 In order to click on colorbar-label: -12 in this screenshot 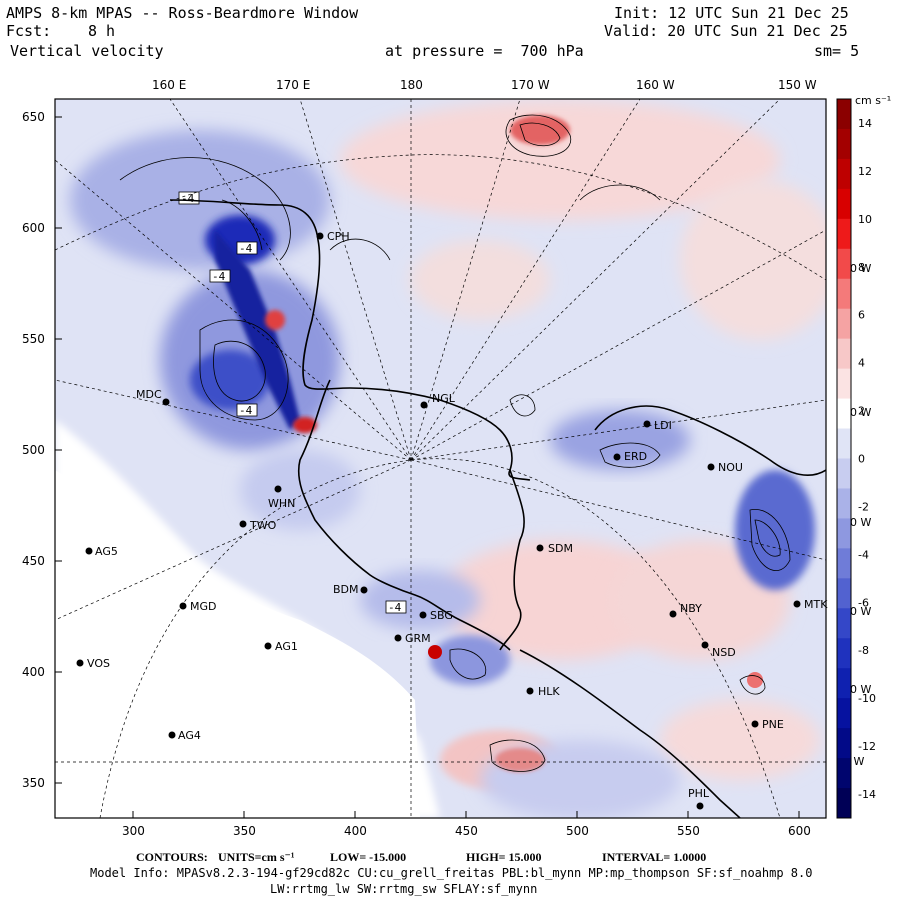, I will do `click(867, 746)`.